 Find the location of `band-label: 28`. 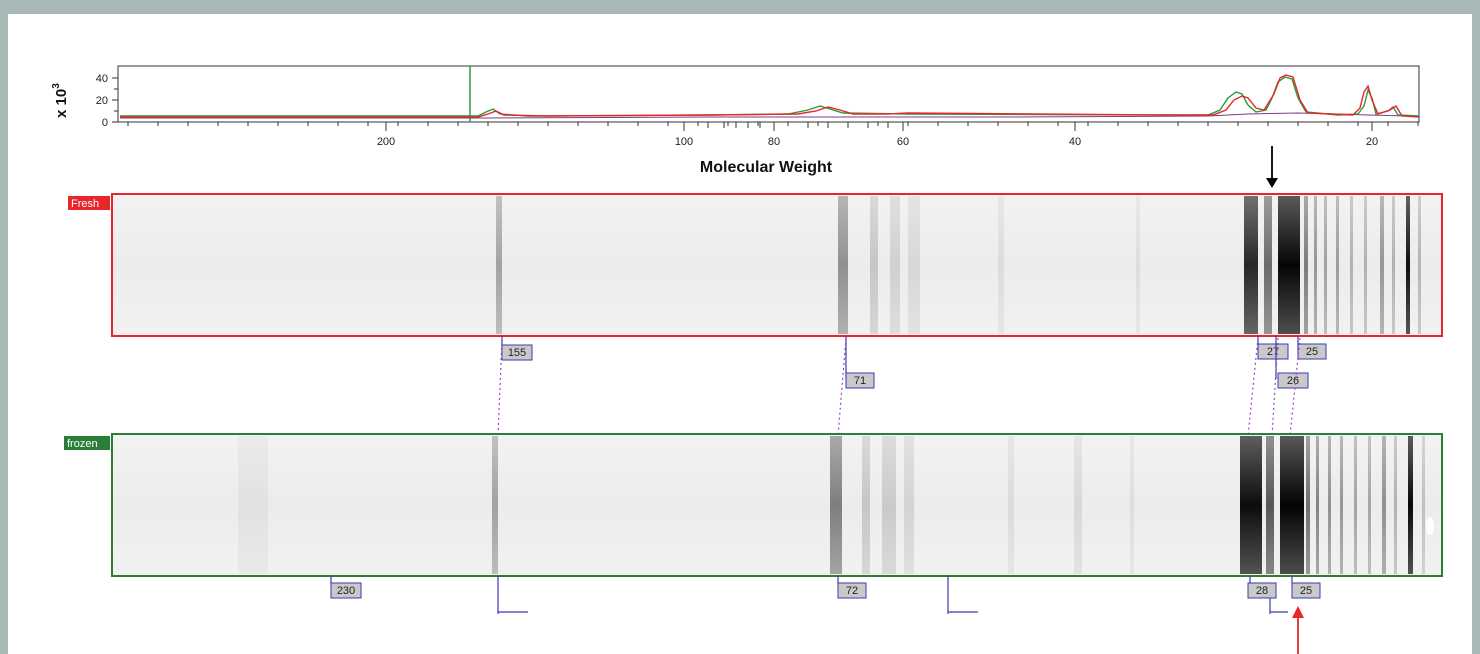

band-label: 28 is located at coordinates (1262, 591).